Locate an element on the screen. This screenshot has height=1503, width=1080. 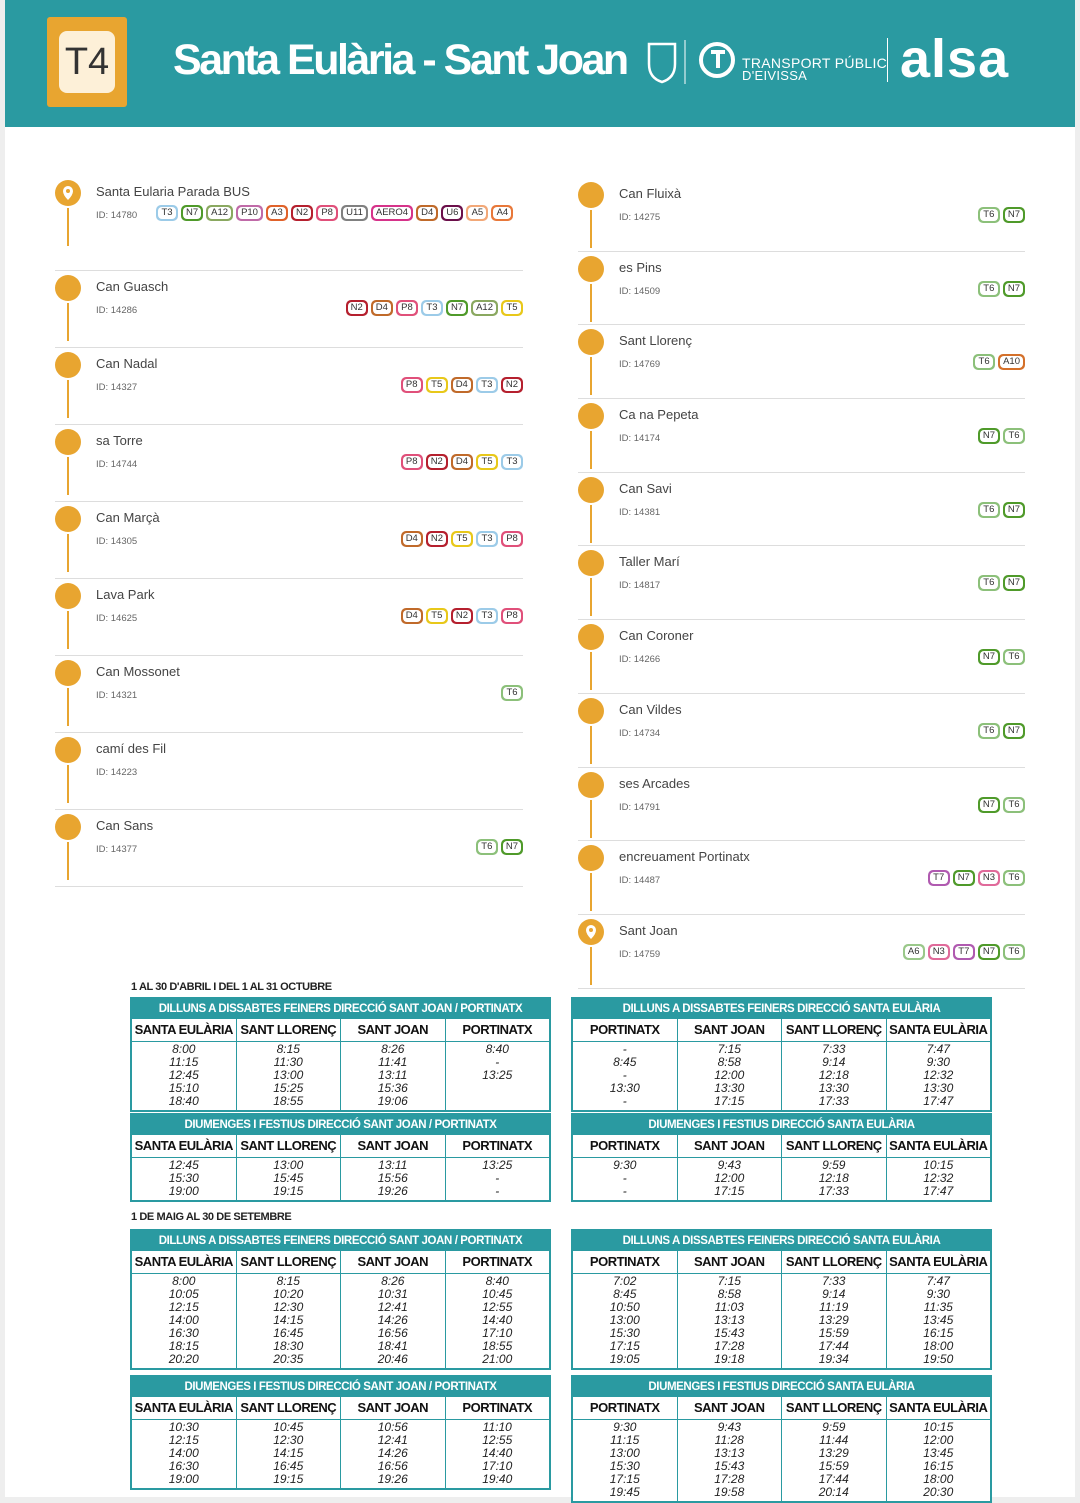
stop-name: camí des Fil is located at coordinates (131, 748).